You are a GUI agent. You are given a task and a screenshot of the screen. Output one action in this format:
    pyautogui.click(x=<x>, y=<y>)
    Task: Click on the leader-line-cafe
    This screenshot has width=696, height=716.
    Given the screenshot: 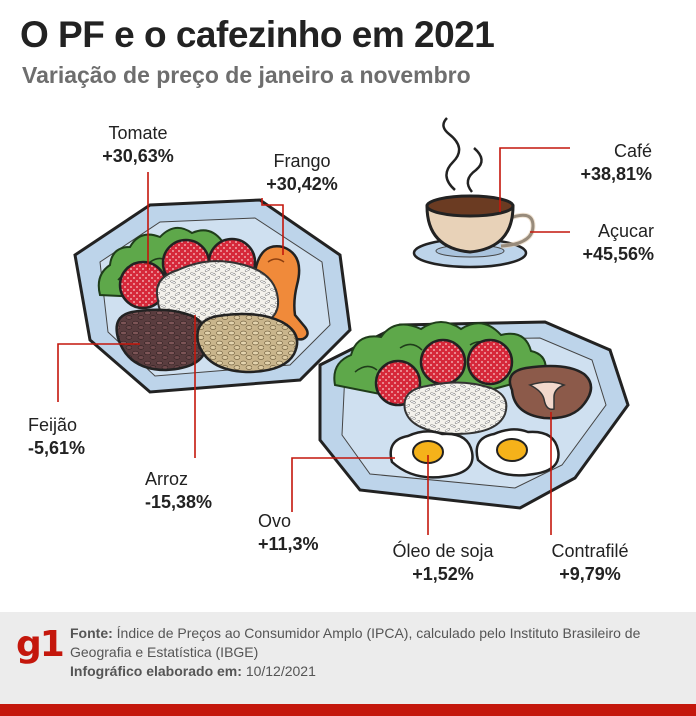 What is the action you would take?
    pyautogui.click(x=534, y=179)
    